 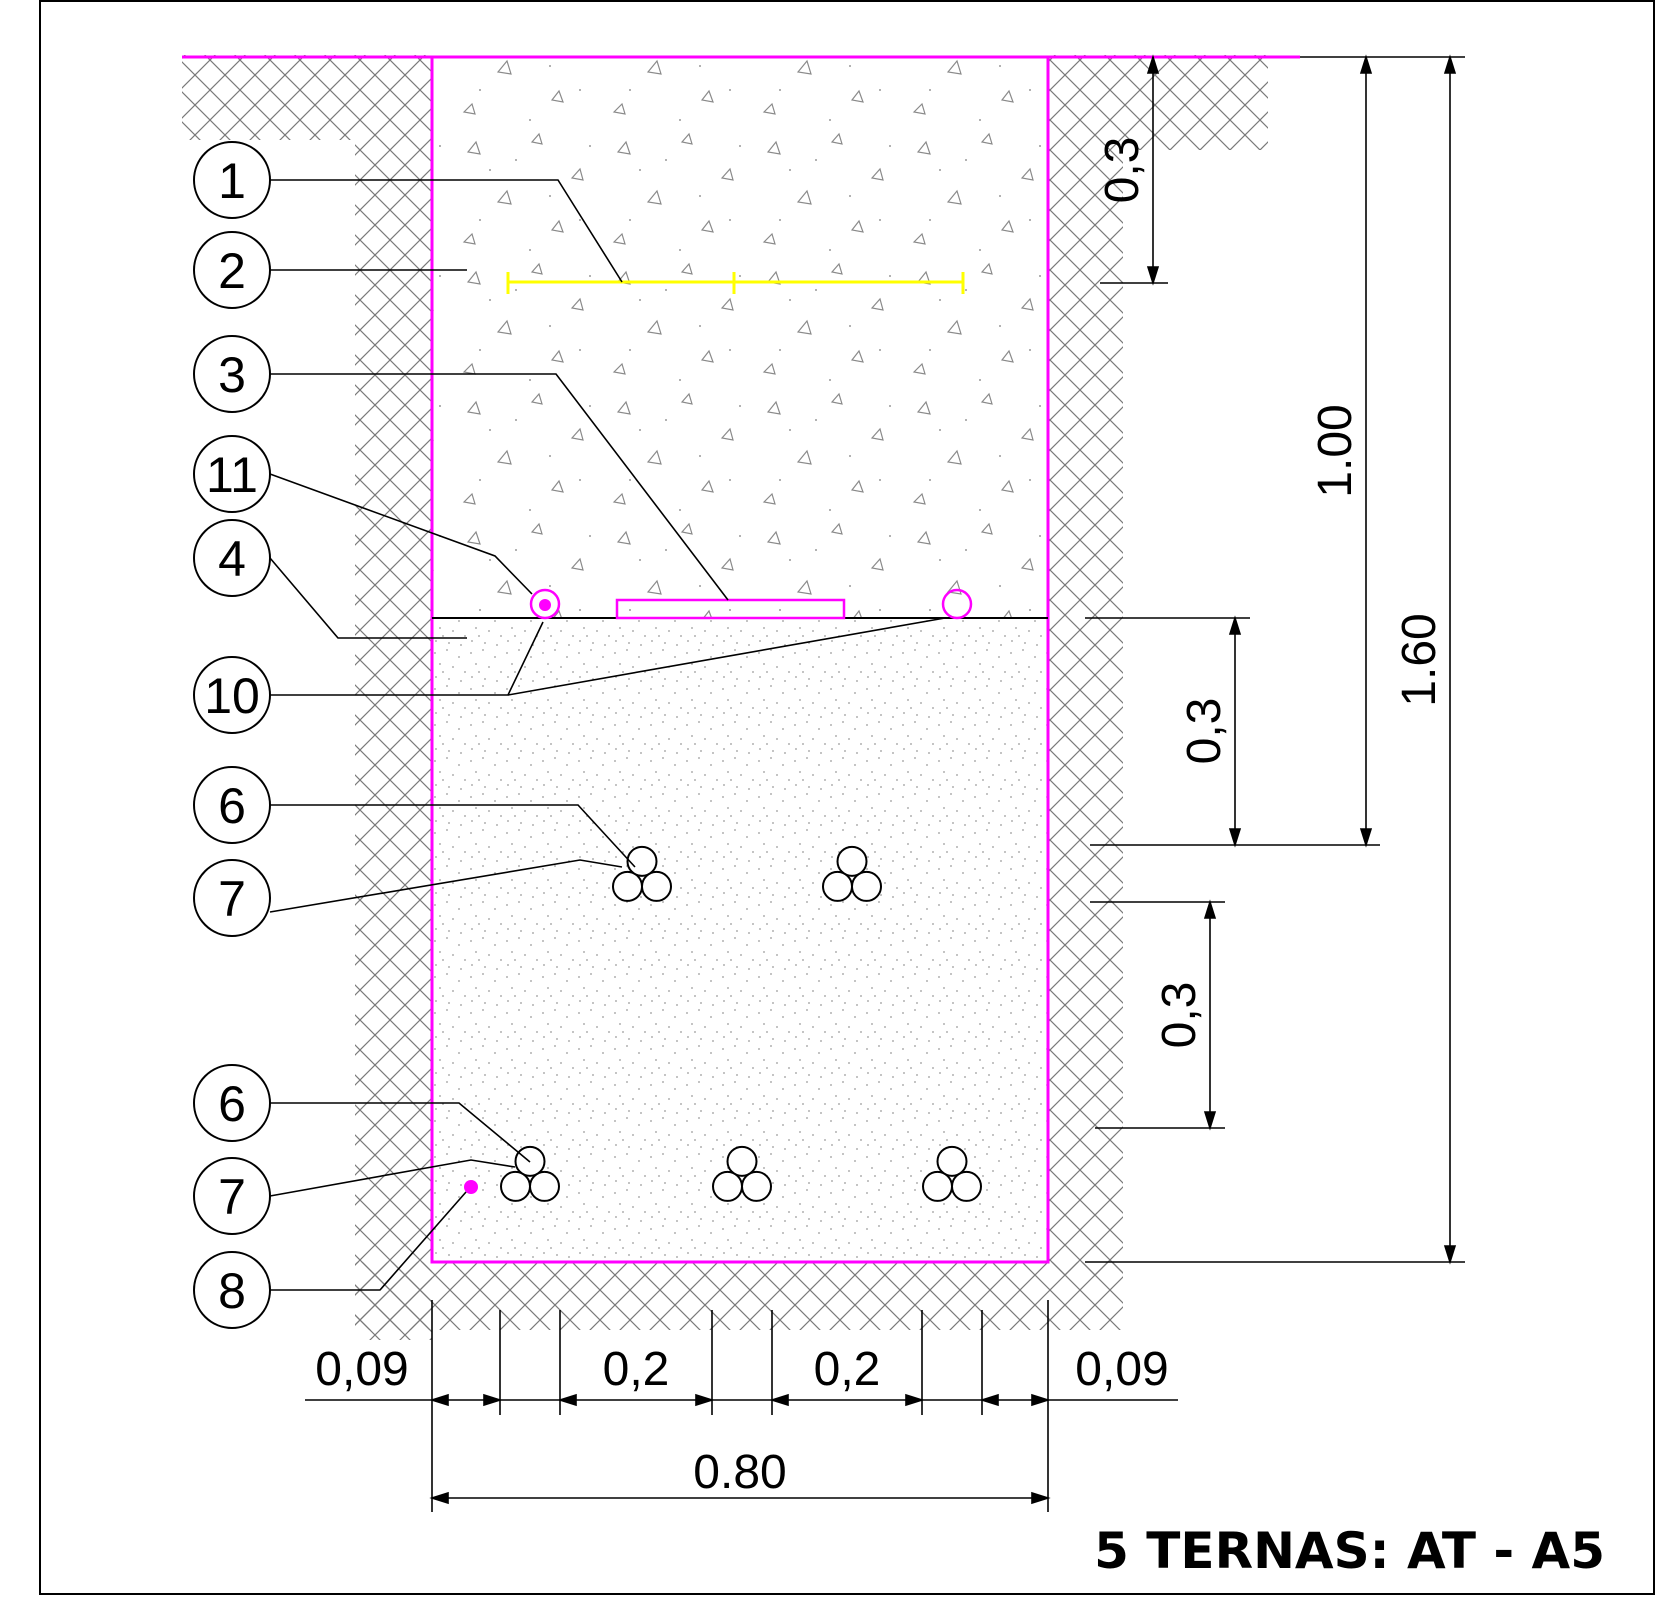 I want to click on dim-middle-lower: 0,3, so click(x=1179, y=1015).